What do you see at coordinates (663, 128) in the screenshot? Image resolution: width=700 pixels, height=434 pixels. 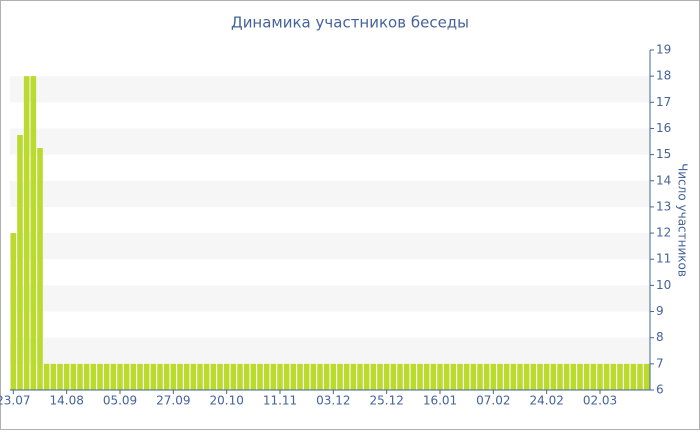 I see `y-tick-label: 16` at bounding box center [663, 128].